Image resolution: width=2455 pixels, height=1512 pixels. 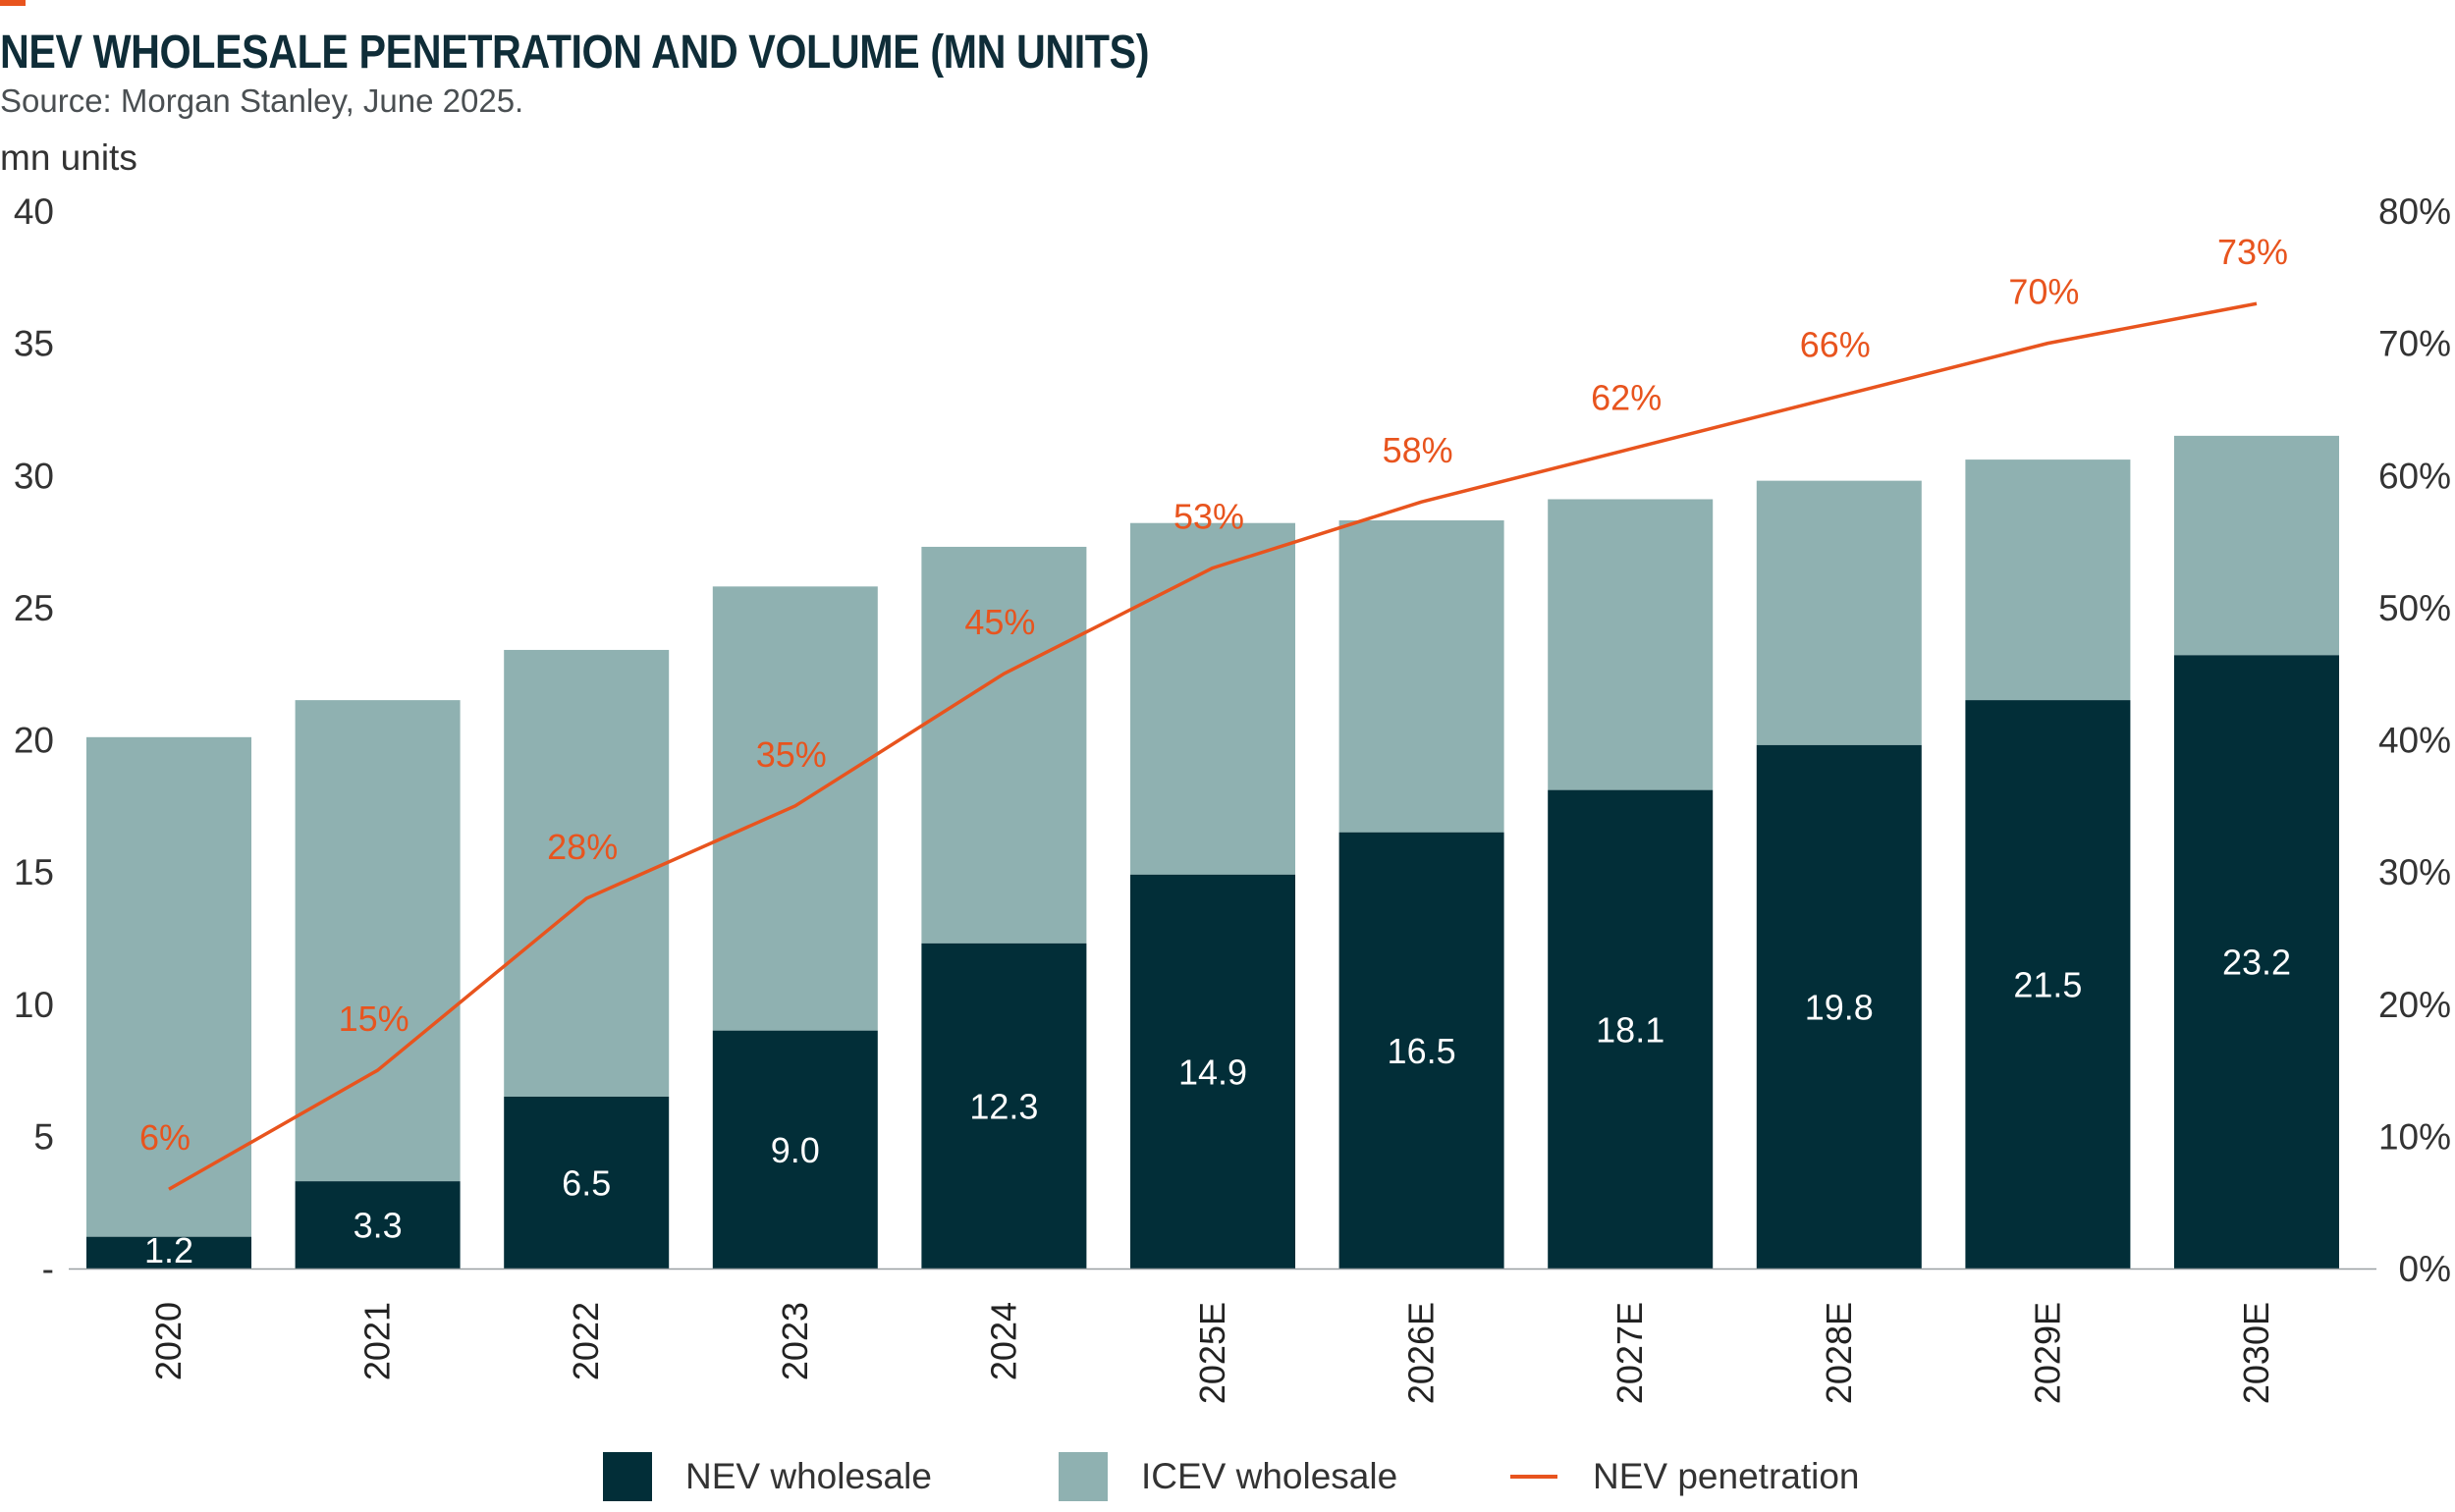 What do you see at coordinates (2252, 252) in the screenshot?
I see `penetration-label: 73%` at bounding box center [2252, 252].